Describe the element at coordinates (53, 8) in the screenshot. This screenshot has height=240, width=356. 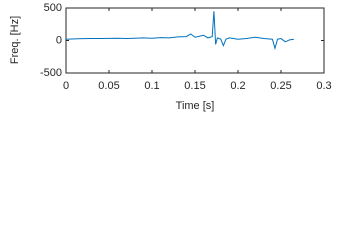
I see `y-tick-label: 500` at that location.